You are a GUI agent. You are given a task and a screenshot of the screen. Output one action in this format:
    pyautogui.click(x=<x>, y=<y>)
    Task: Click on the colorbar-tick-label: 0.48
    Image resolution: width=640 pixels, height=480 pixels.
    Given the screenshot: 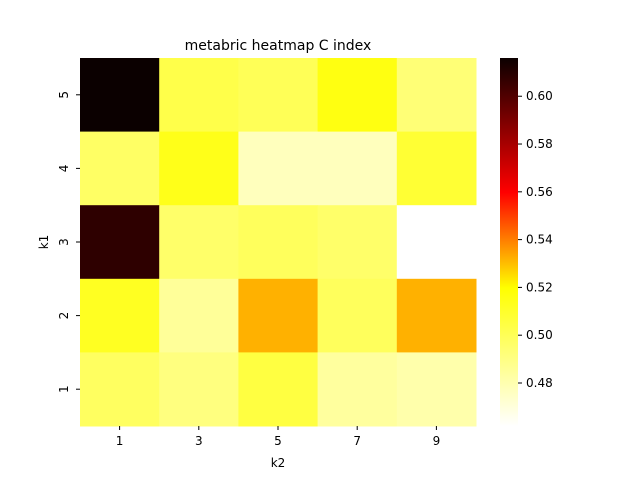 What is the action you would take?
    pyautogui.click(x=539, y=383)
    